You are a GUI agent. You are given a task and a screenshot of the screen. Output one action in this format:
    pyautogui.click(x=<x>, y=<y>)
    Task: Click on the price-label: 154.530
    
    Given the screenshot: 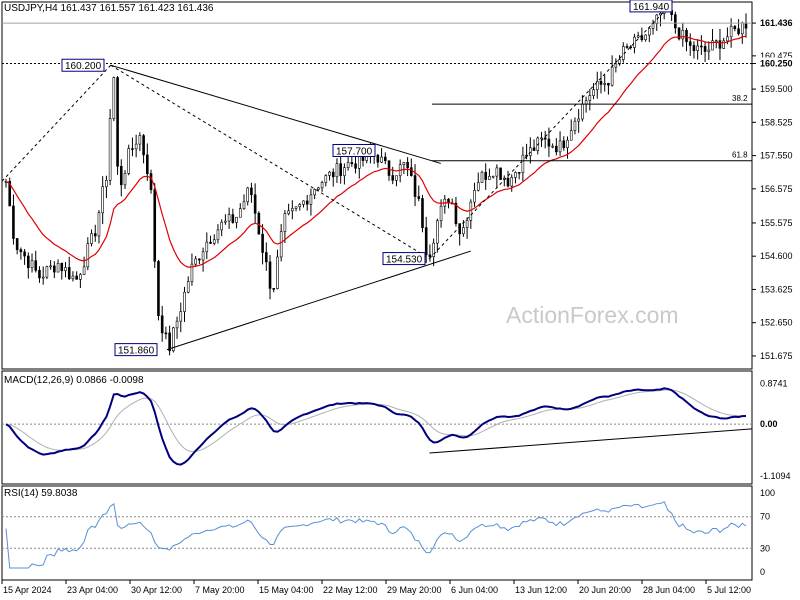 What is the action you would take?
    pyautogui.click(x=404, y=260)
    